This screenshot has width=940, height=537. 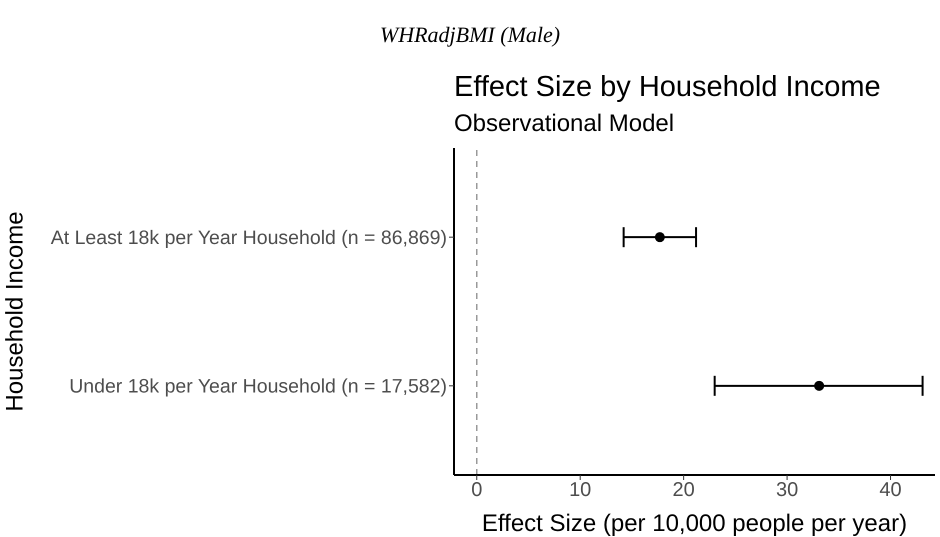 What do you see at coordinates (667, 87) in the screenshot?
I see `chart-title: Effect Size by Household Income` at bounding box center [667, 87].